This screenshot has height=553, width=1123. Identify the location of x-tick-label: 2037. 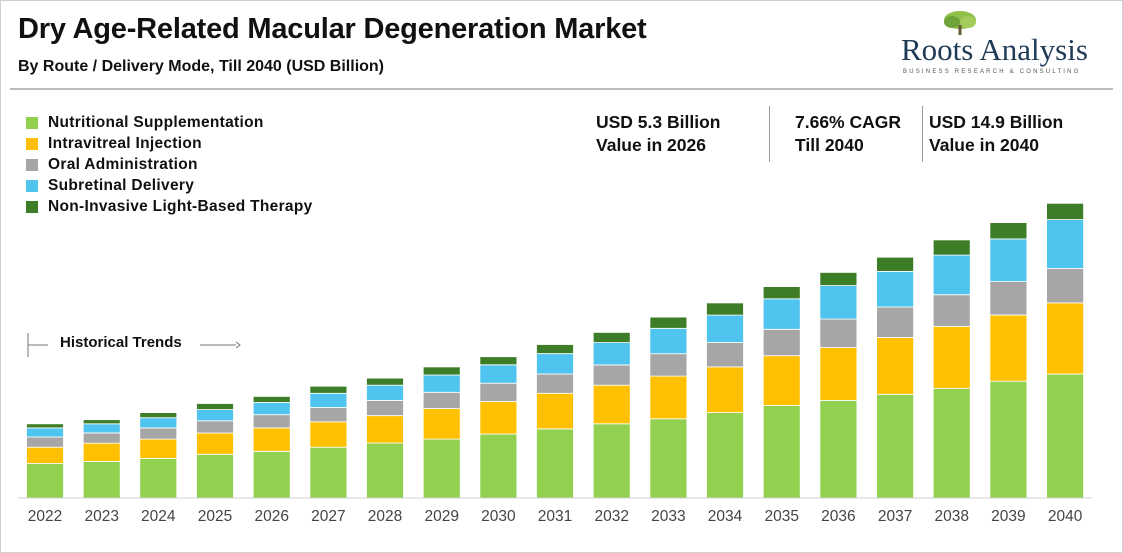
(895, 516).